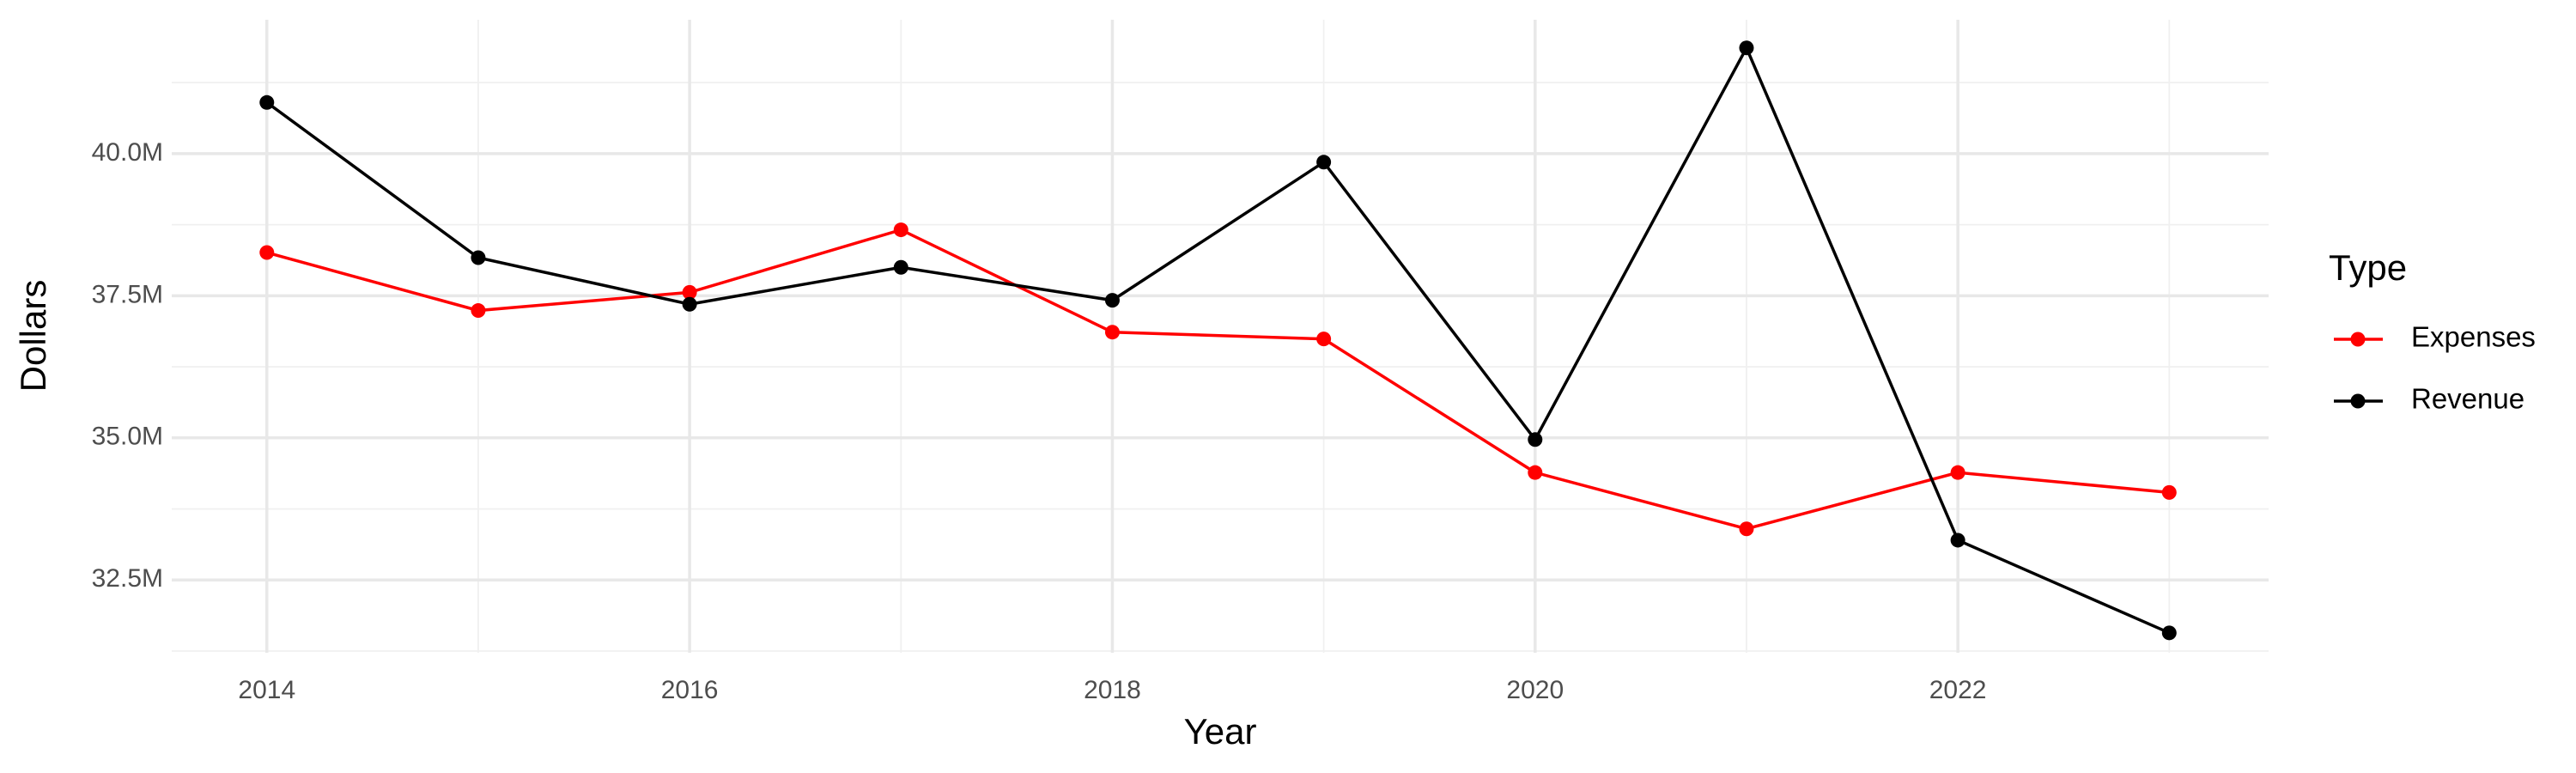  I want to click on y-axis-title: Dollars, so click(33, 336).